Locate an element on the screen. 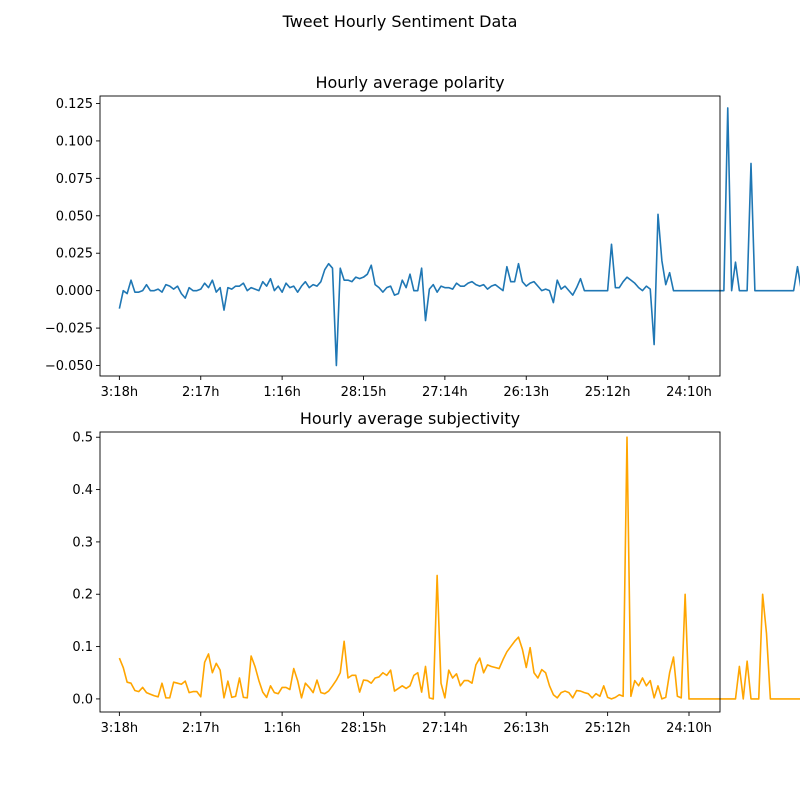 The width and height of the screenshot is (800, 800). subjectivity-x-tick-label: 1:16h is located at coordinates (281, 728).